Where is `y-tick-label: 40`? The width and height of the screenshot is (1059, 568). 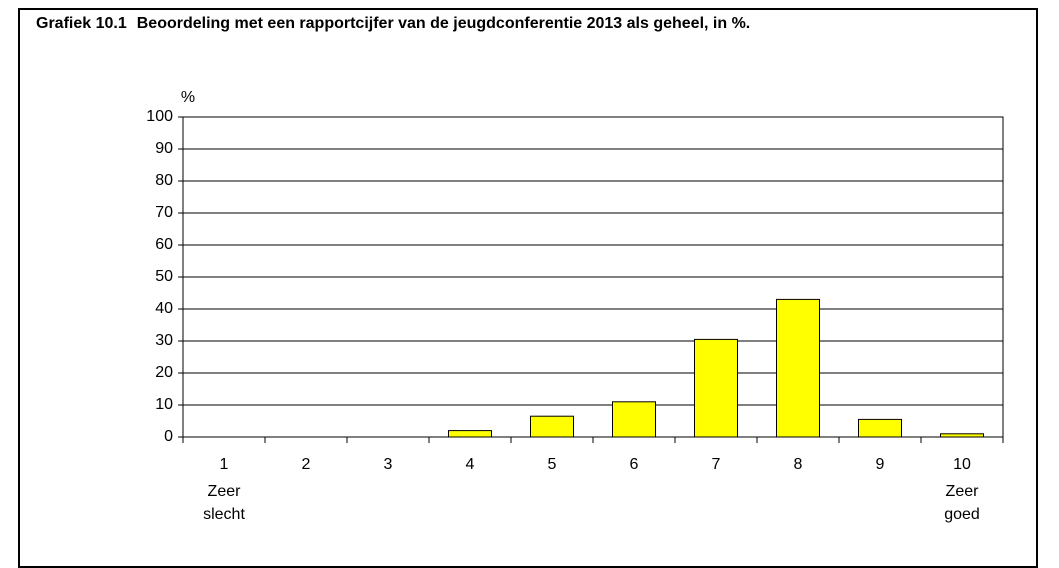 y-tick-label: 40 is located at coordinates (164, 308).